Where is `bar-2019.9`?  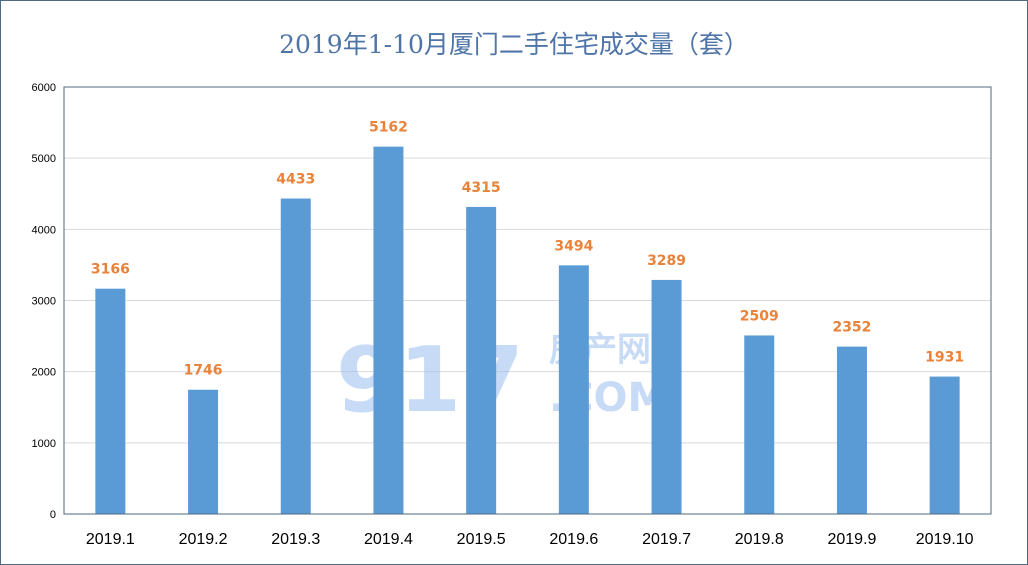 bar-2019.9 is located at coordinates (851, 430).